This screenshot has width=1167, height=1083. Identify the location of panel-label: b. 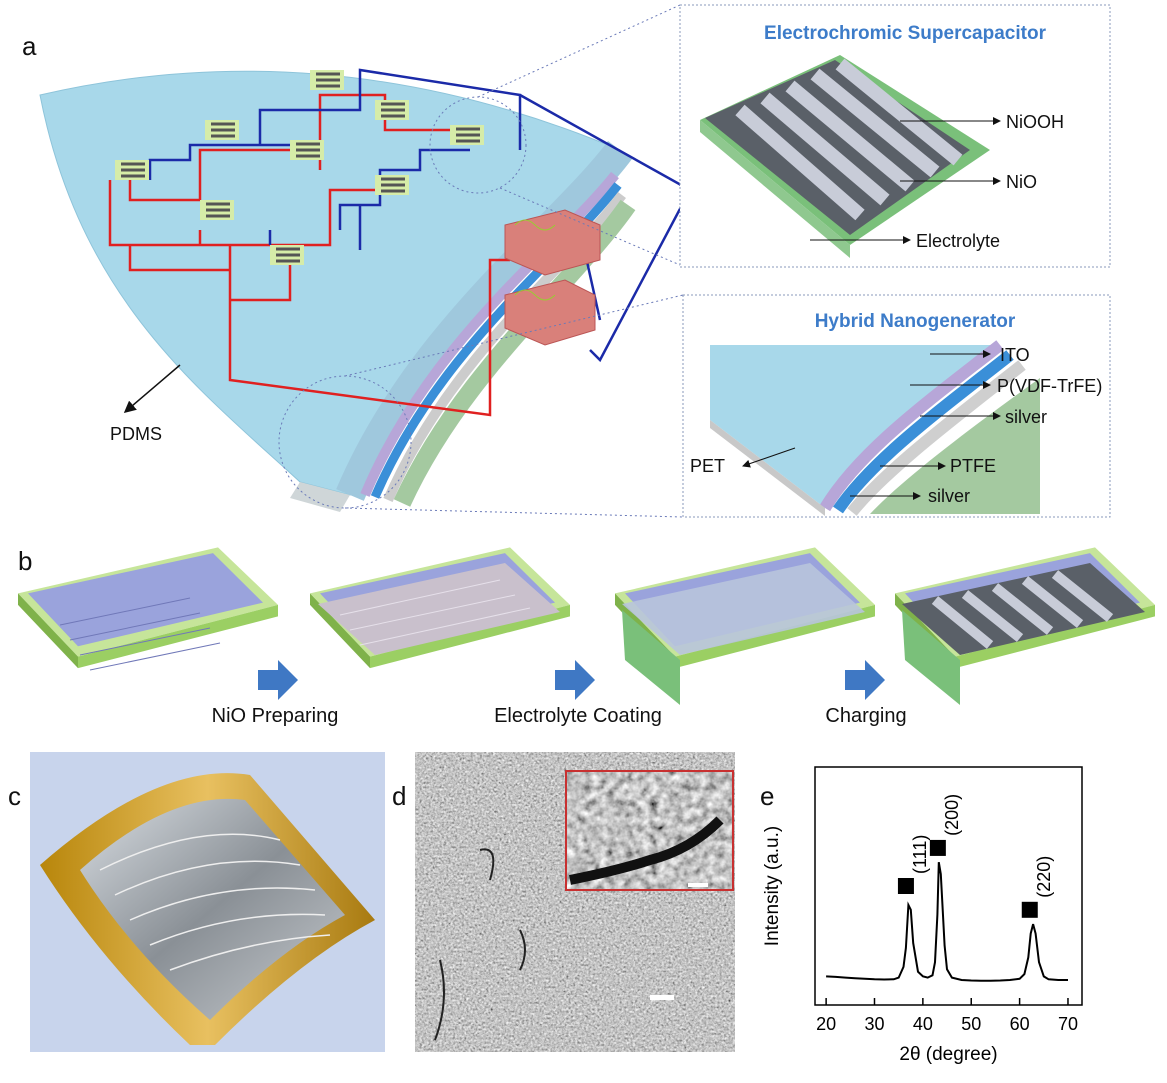
(25, 561).